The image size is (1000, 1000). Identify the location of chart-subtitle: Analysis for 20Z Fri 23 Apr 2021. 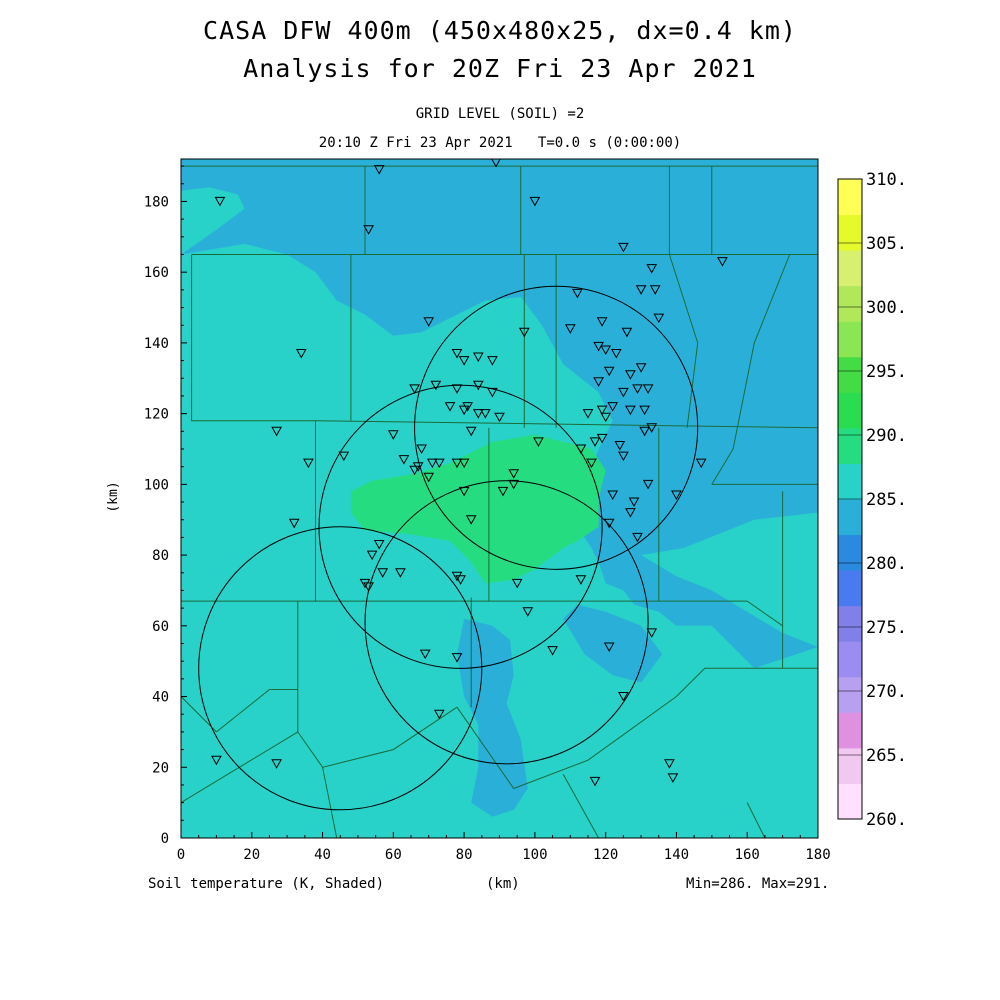
(500, 68).